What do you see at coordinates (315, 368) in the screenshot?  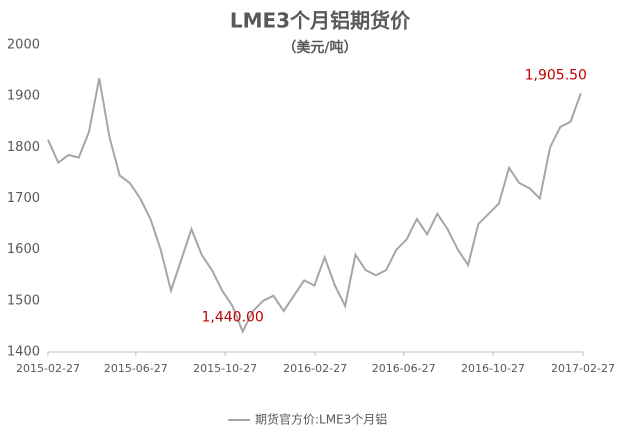 I see `x-tick-label: 2016-02-27` at bounding box center [315, 368].